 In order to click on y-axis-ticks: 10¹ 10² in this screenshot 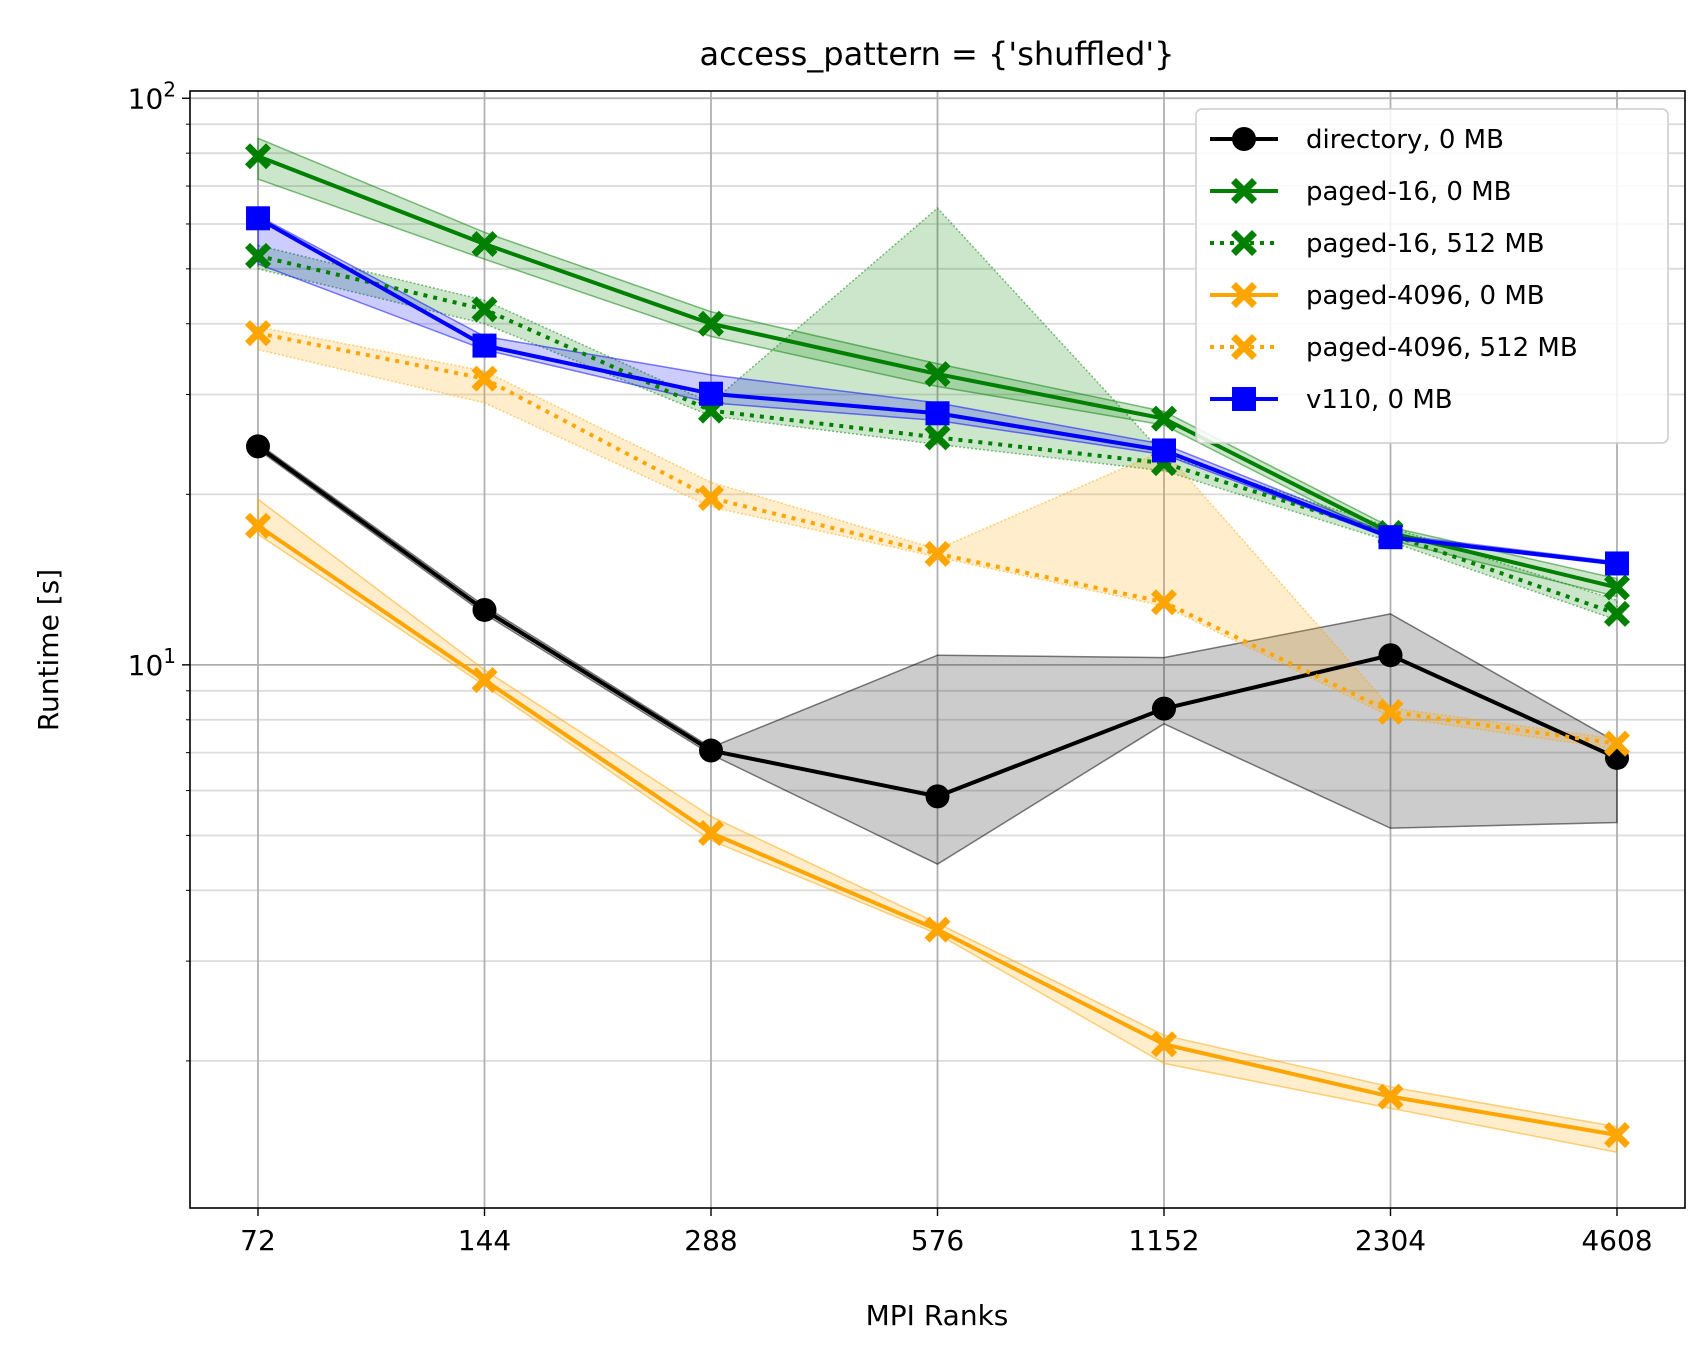, I will do `click(159, 569)`.